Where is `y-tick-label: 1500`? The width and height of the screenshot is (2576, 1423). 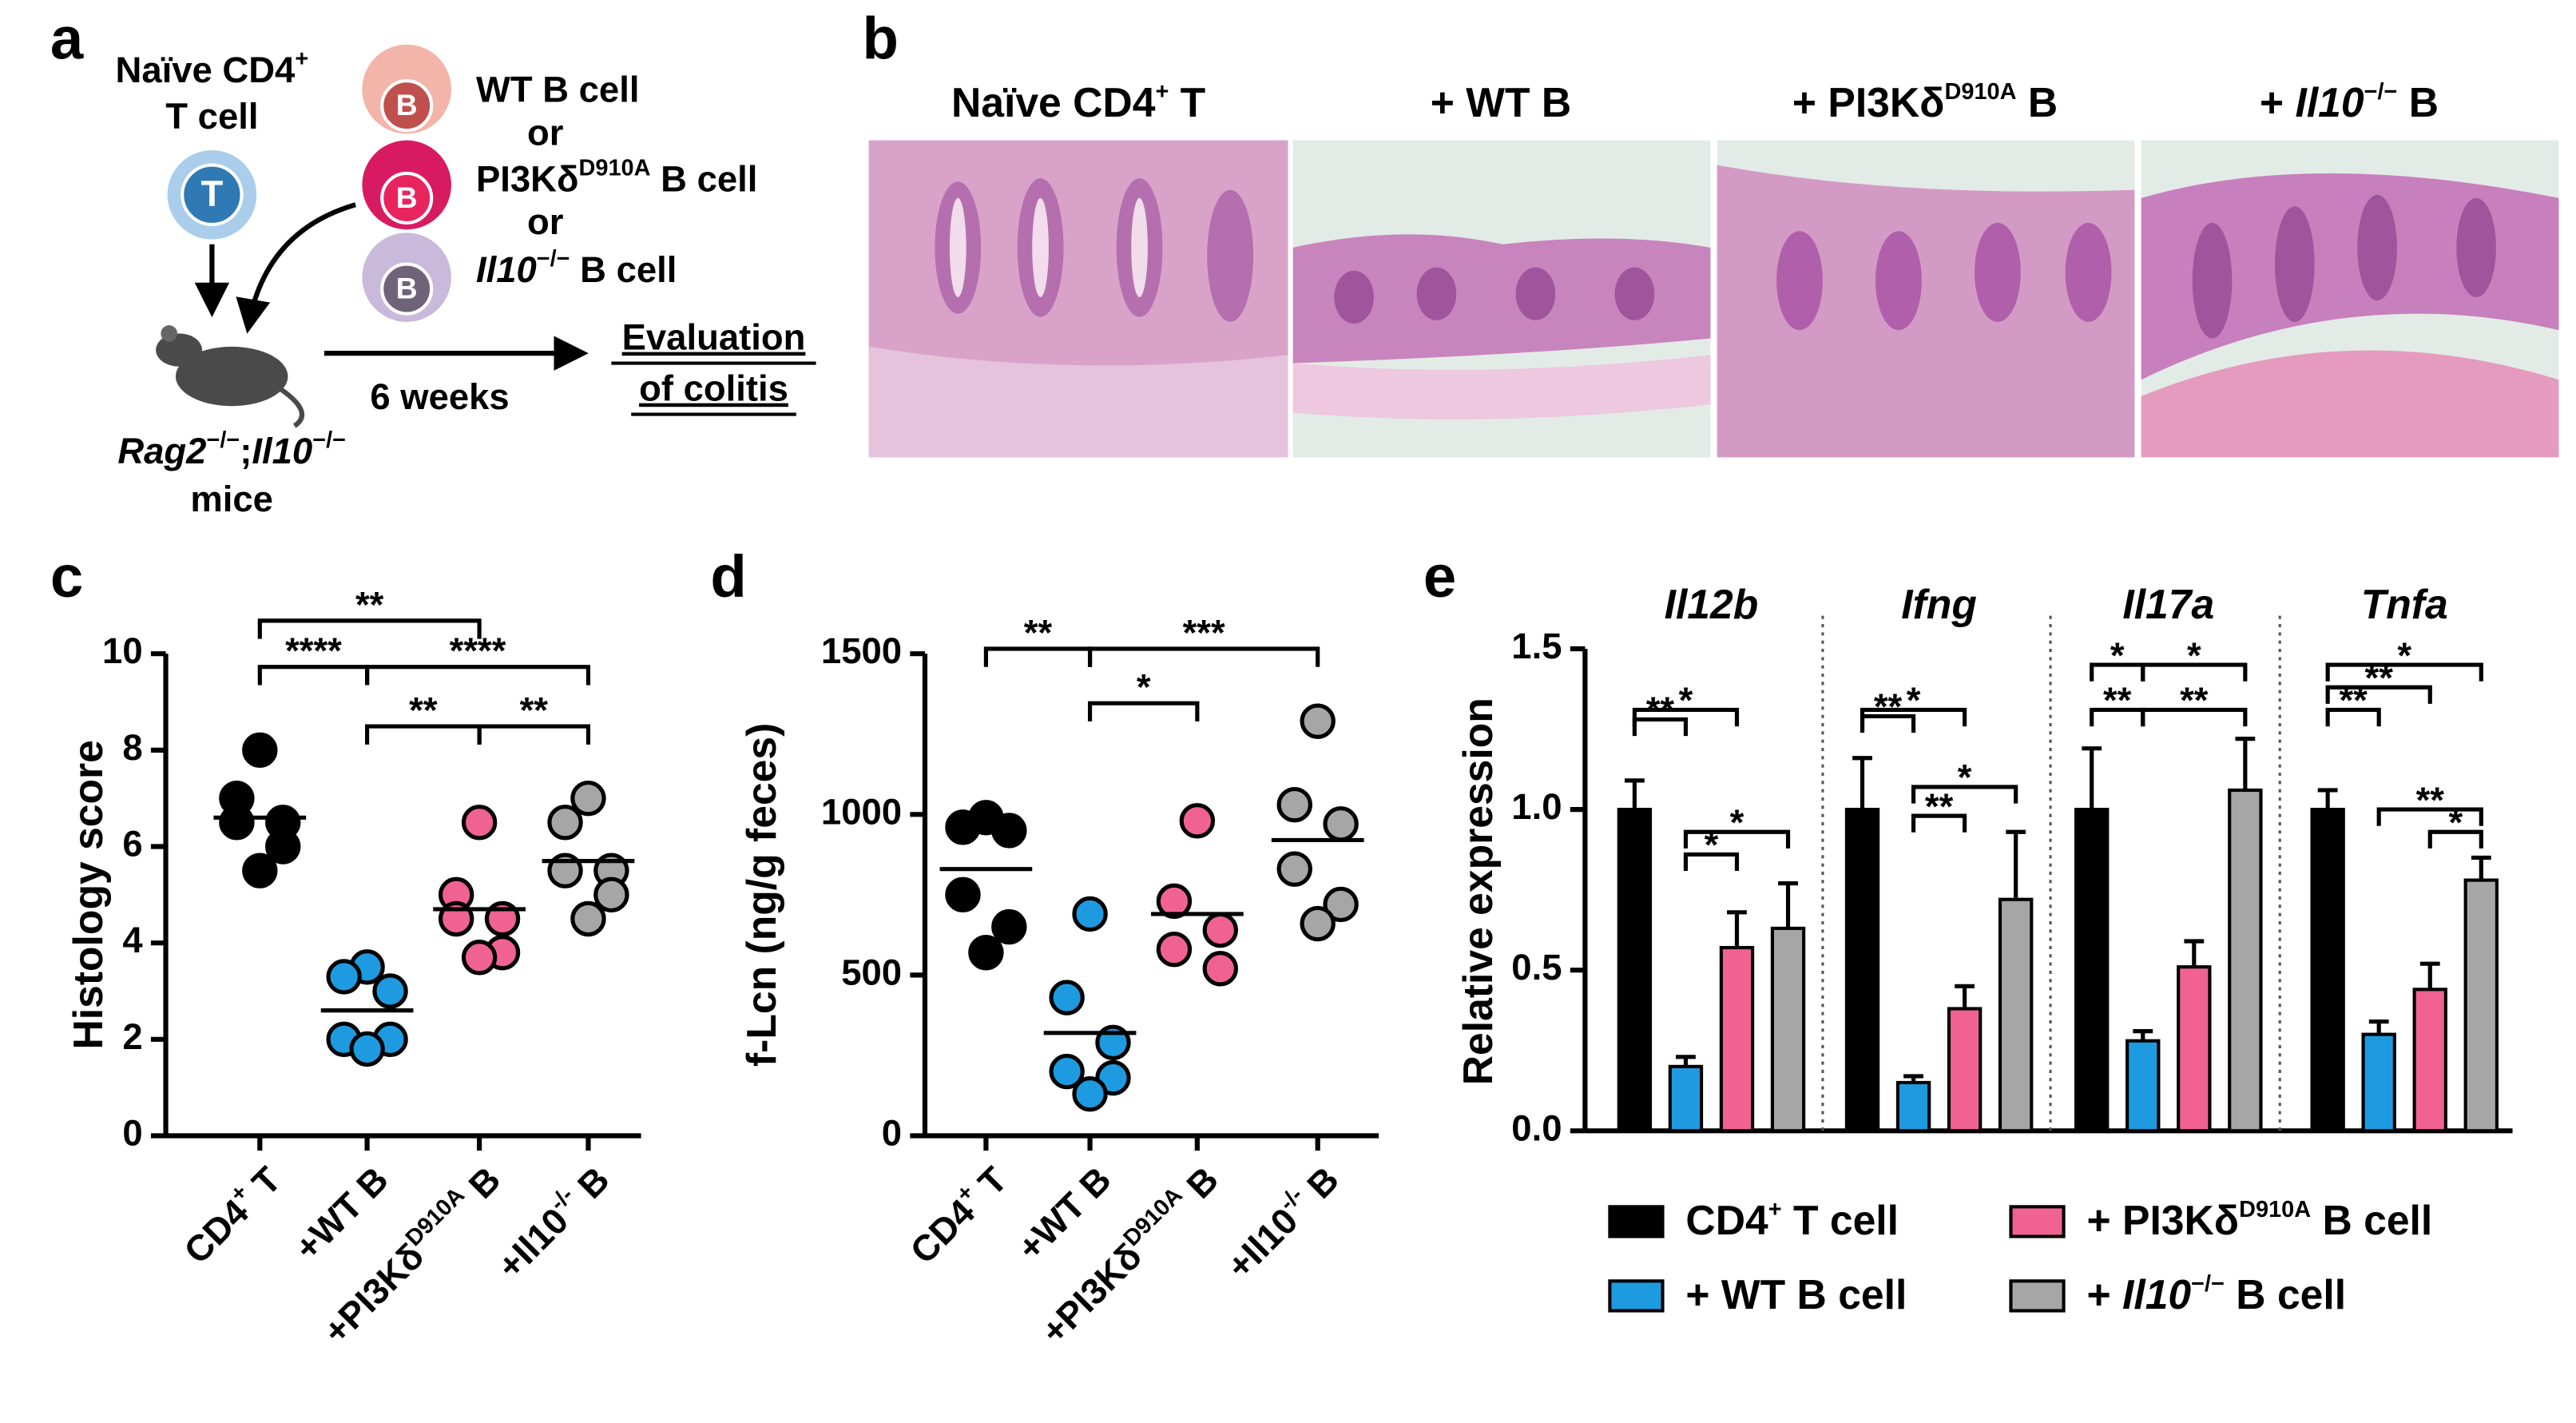
y-tick-label: 1500 is located at coordinates (861, 650).